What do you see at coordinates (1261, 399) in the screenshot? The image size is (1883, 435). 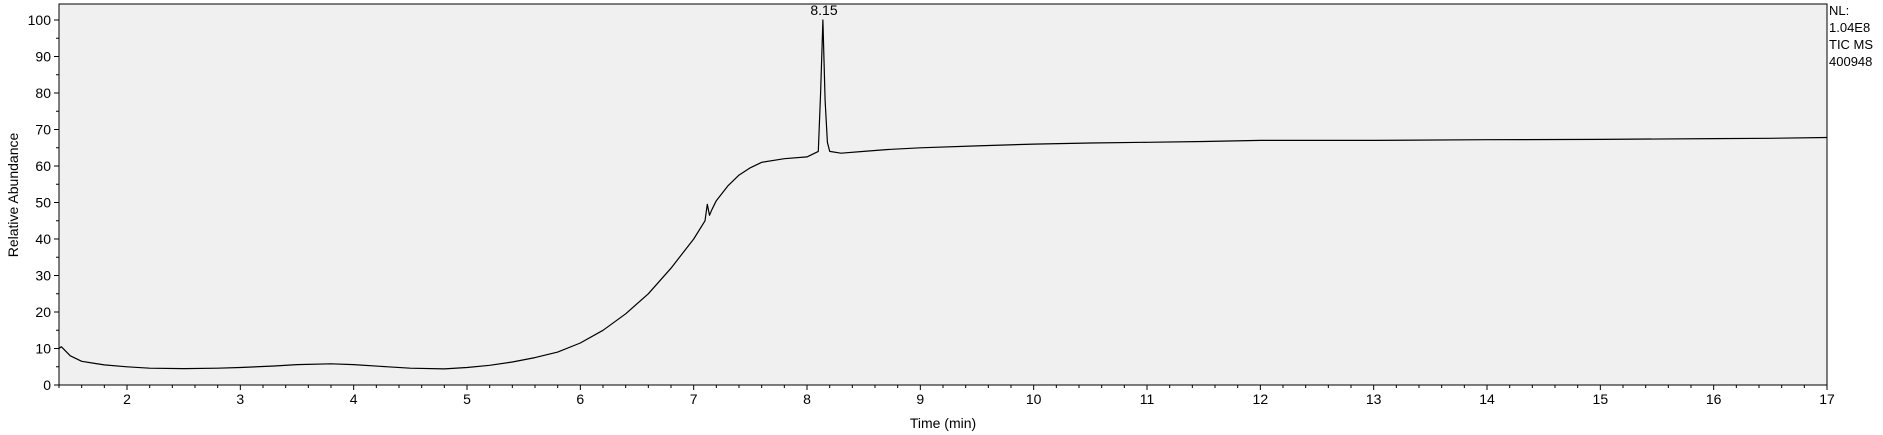 I see `x-tick-label: 12` at bounding box center [1261, 399].